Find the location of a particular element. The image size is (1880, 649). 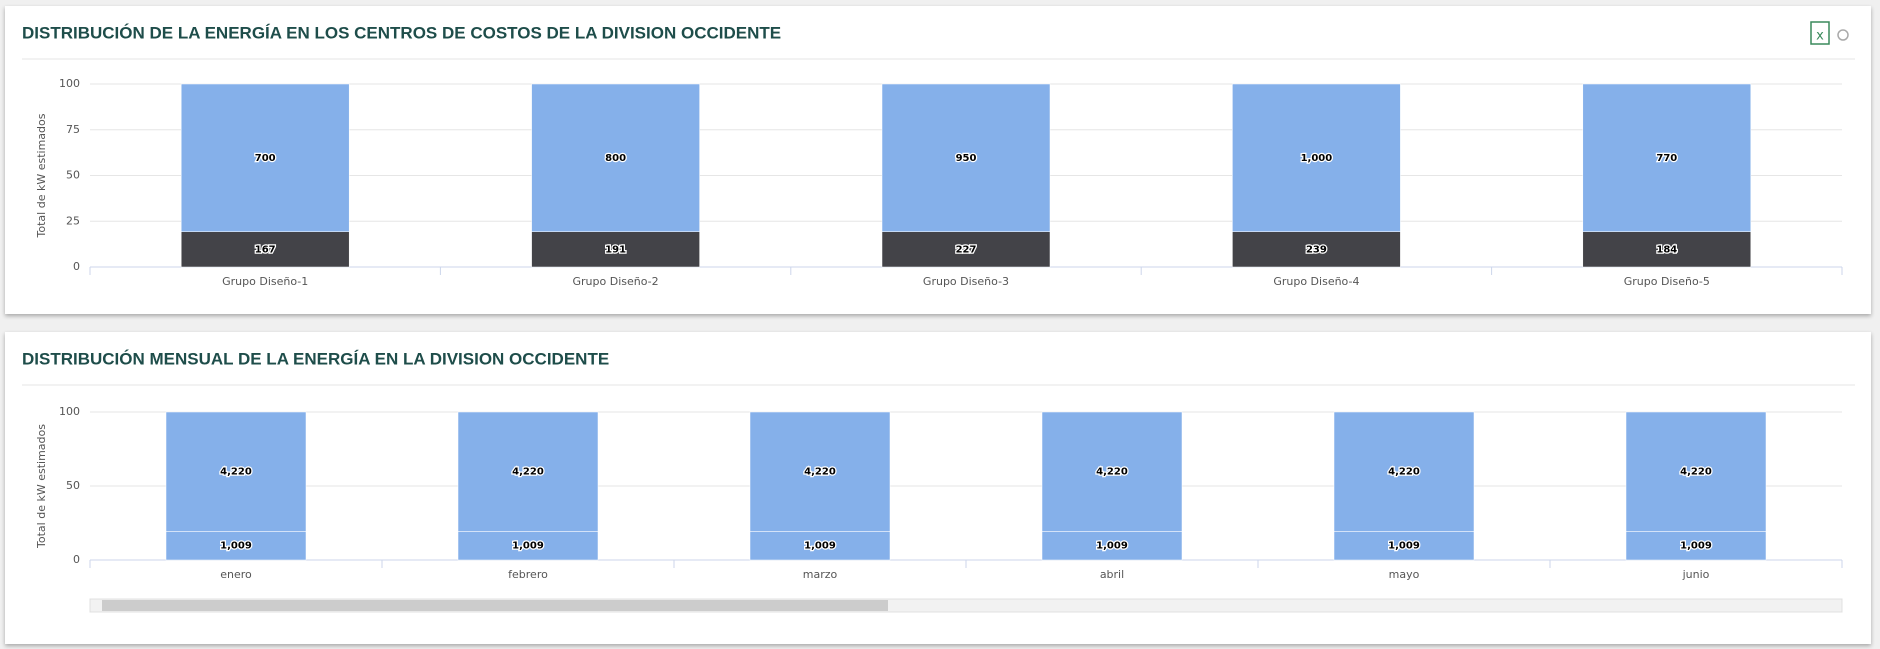

x-tick-label: Grupo Diseño-5 is located at coordinates (1667, 281).